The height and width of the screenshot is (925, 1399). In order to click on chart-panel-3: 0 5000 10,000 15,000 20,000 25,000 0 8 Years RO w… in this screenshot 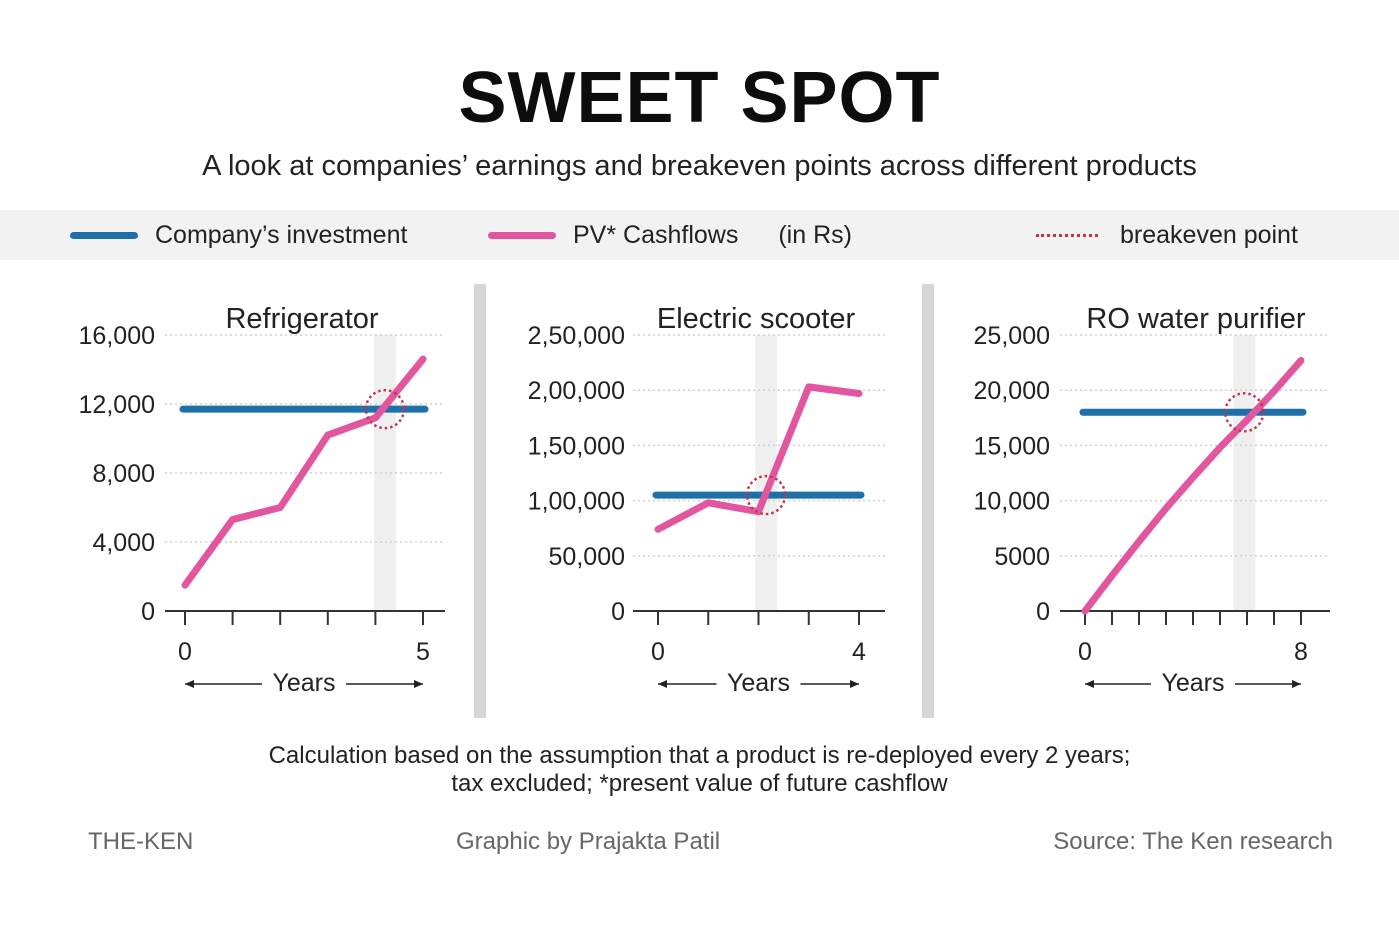, I will do `click(1152, 500)`.